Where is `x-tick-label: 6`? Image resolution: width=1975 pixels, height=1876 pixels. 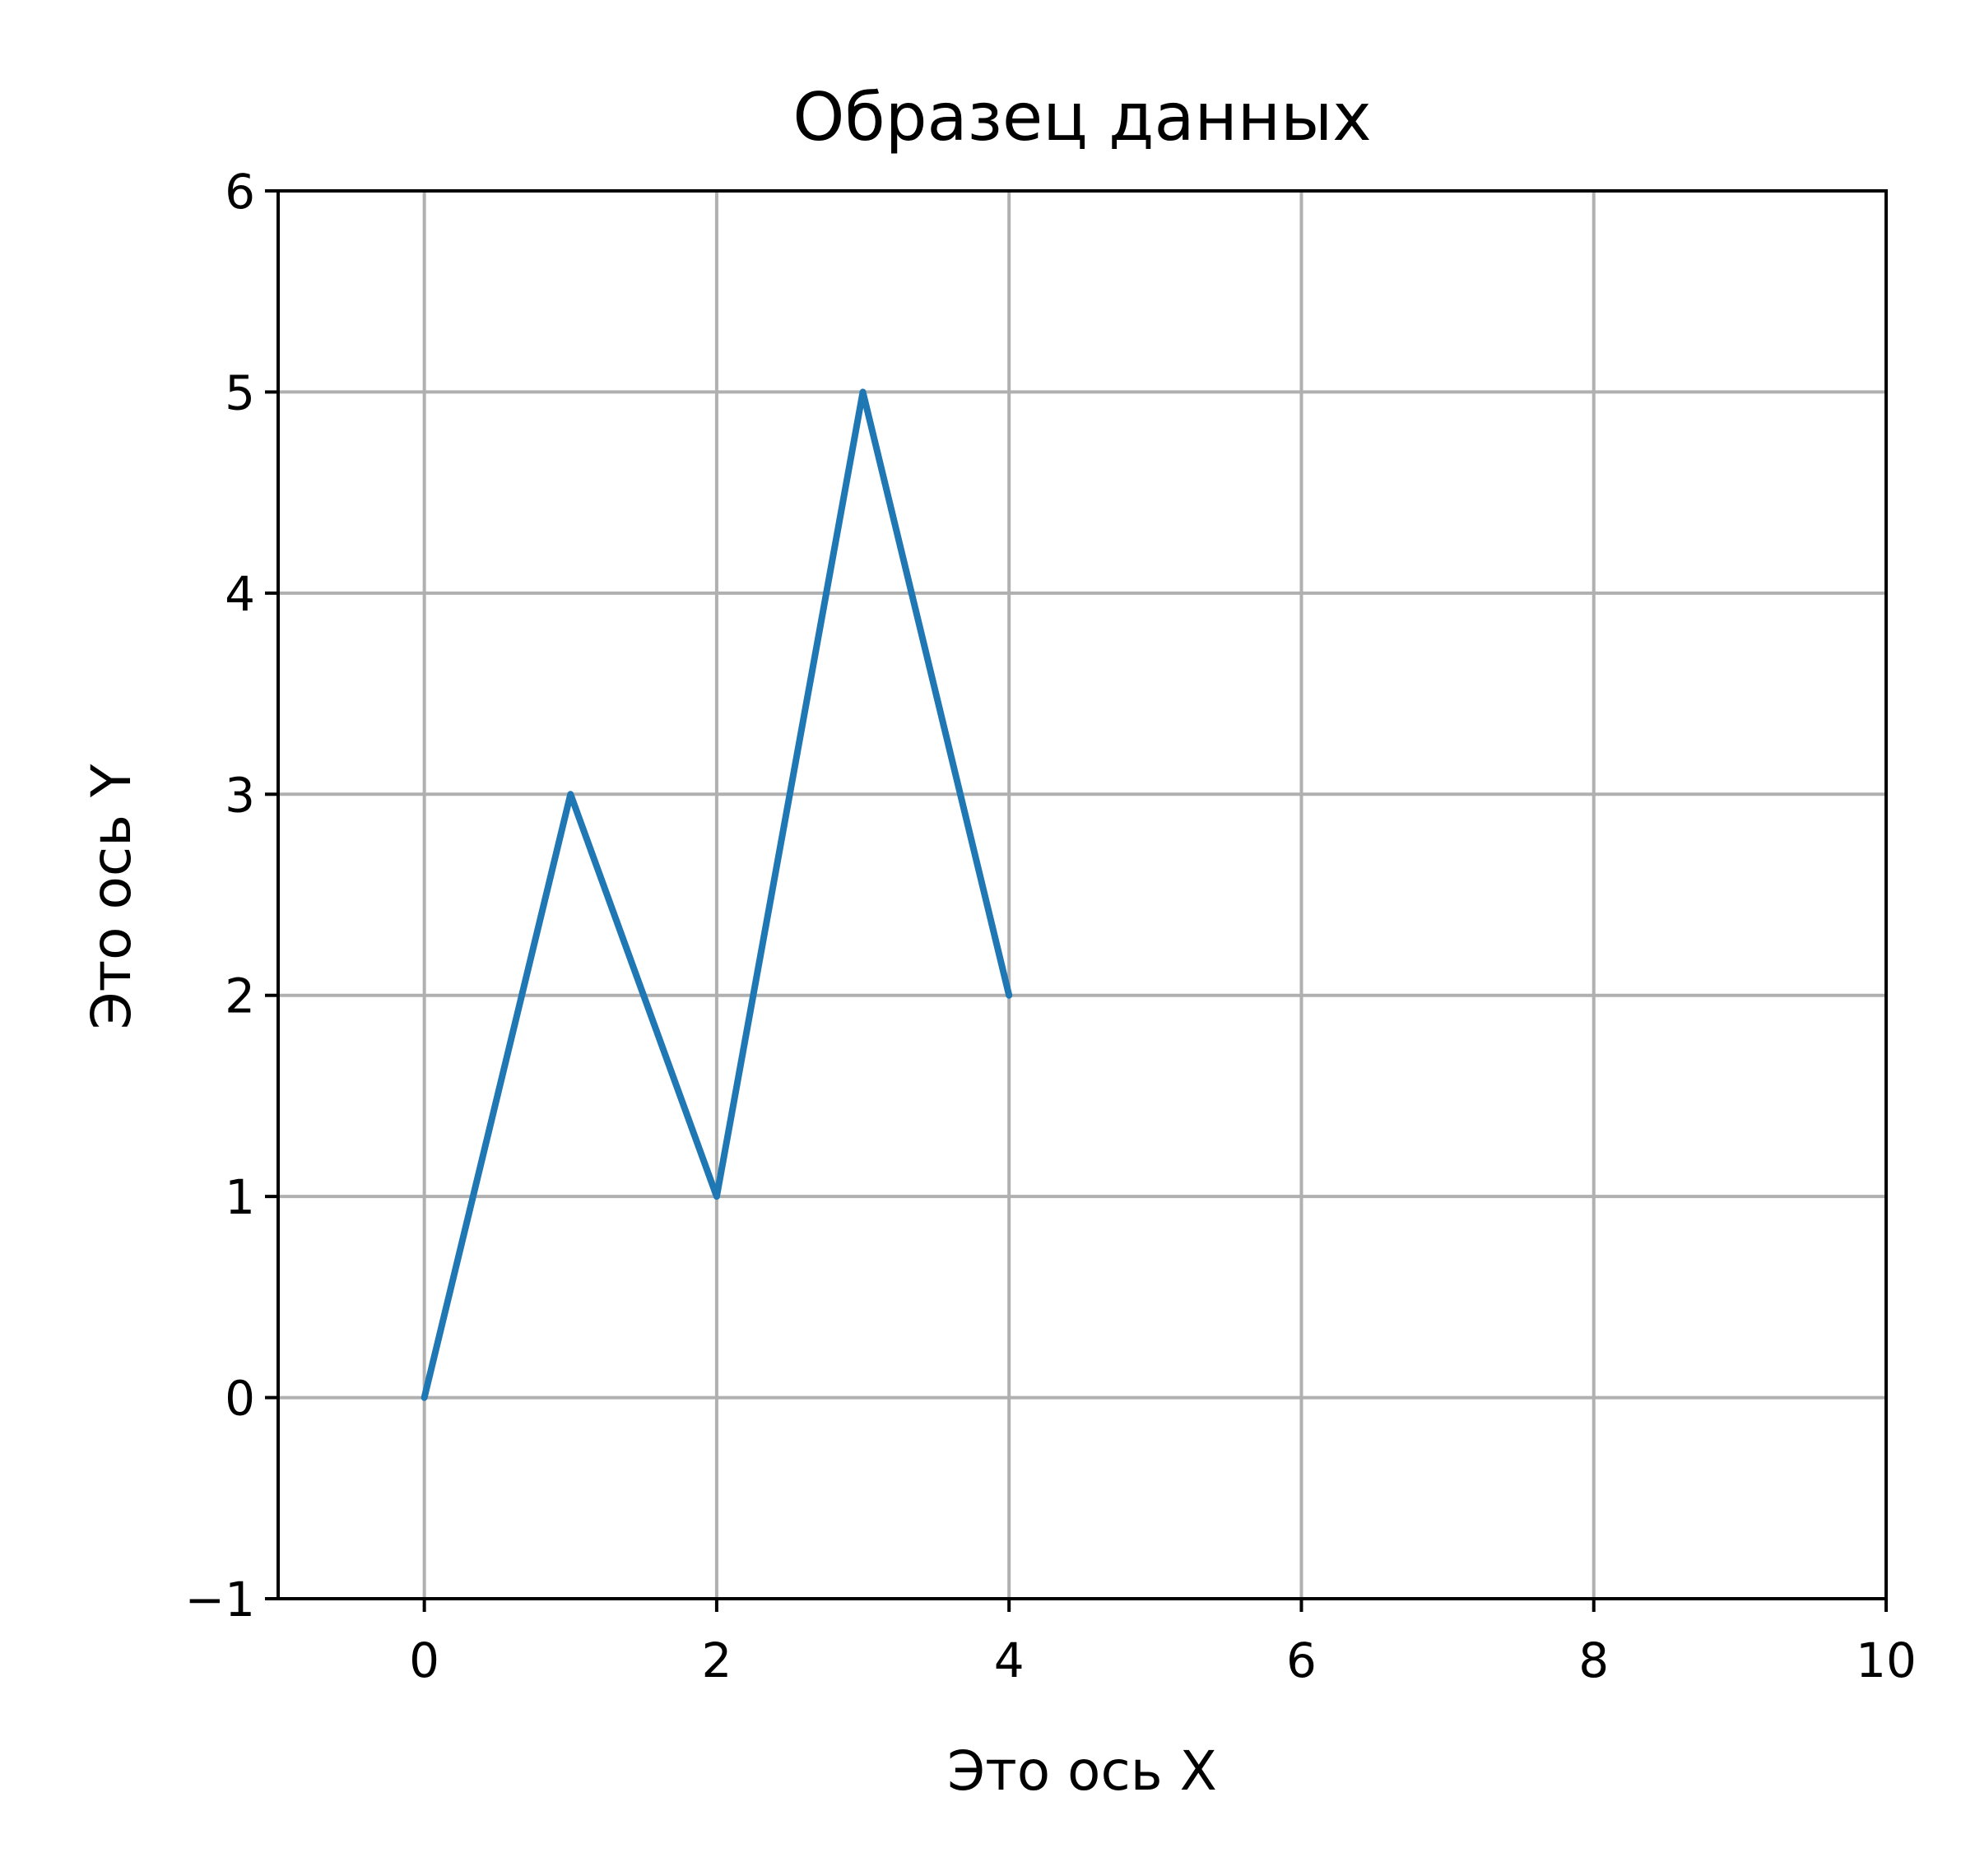 x-tick-label: 6 is located at coordinates (1301, 1660).